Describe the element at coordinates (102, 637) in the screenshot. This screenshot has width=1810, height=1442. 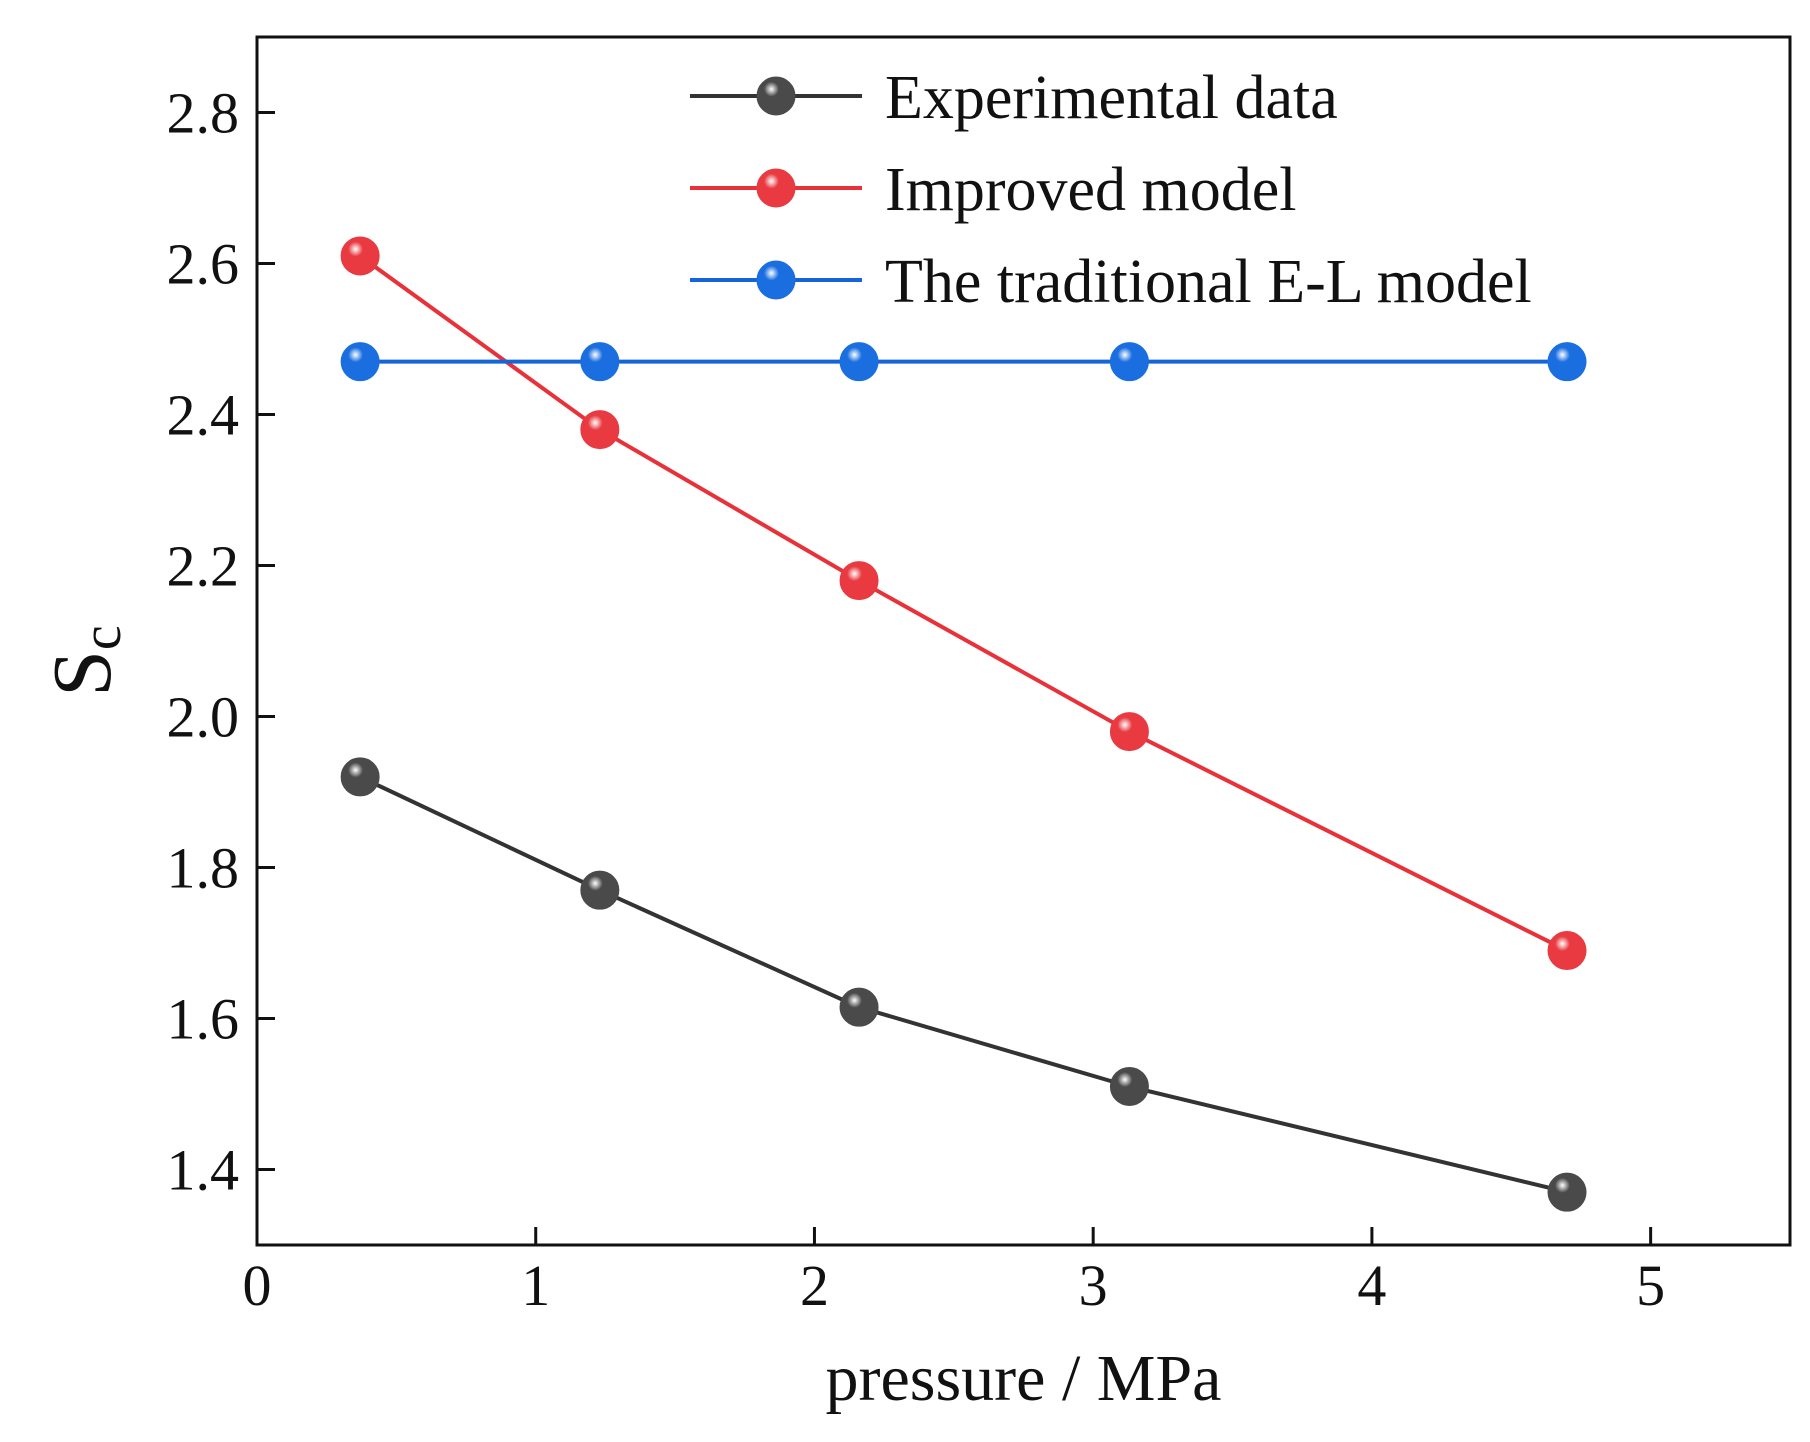
I see `y-axis-title-subscript: c` at that location.